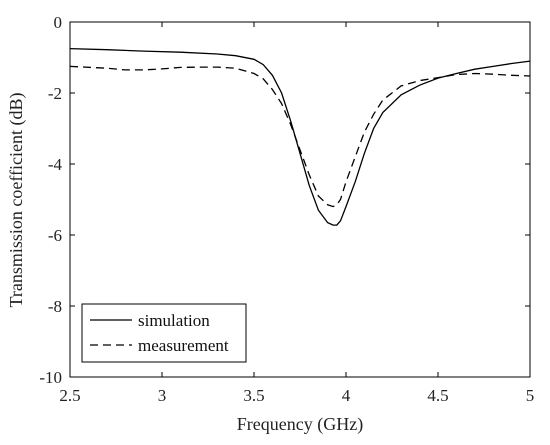  I want to click on y-tick-label: -4, so click(55, 164).